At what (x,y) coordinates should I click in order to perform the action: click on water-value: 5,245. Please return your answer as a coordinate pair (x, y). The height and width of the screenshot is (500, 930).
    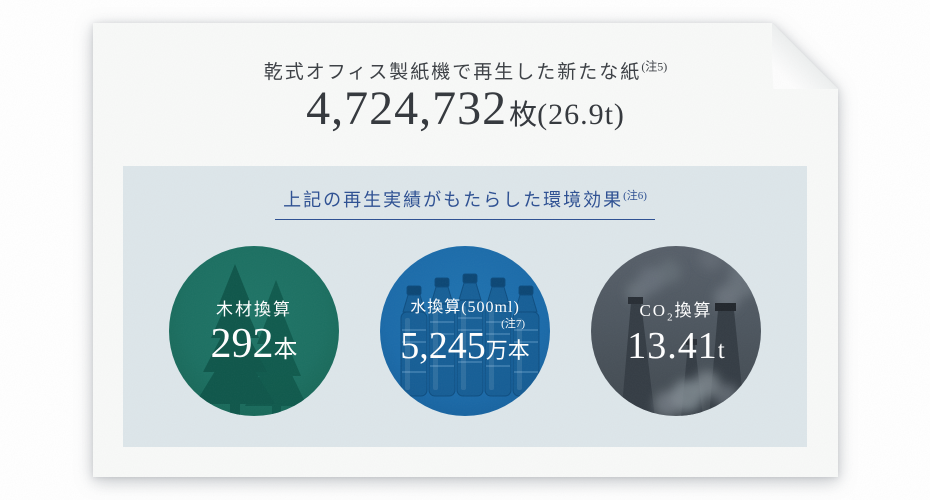
    Looking at the image, I should click on (443, 346).